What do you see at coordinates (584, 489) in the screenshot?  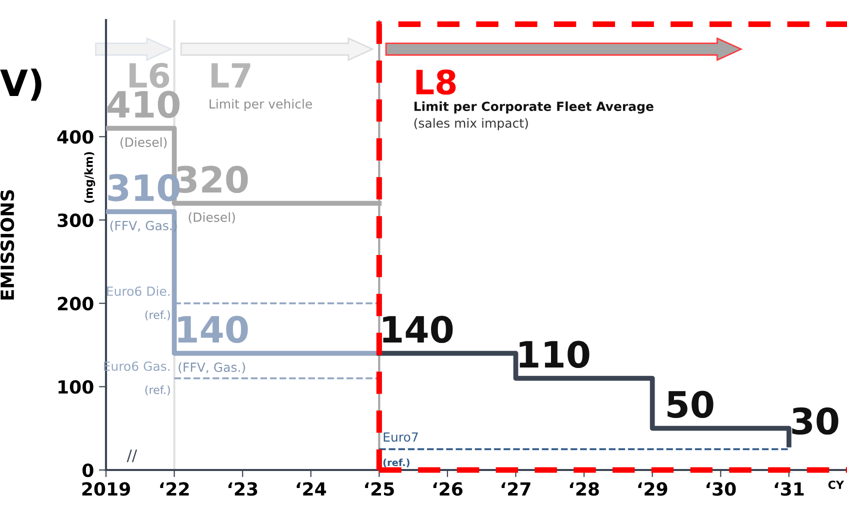 I see `x-tick-label: ‘28` at bounding box center [584, 489].